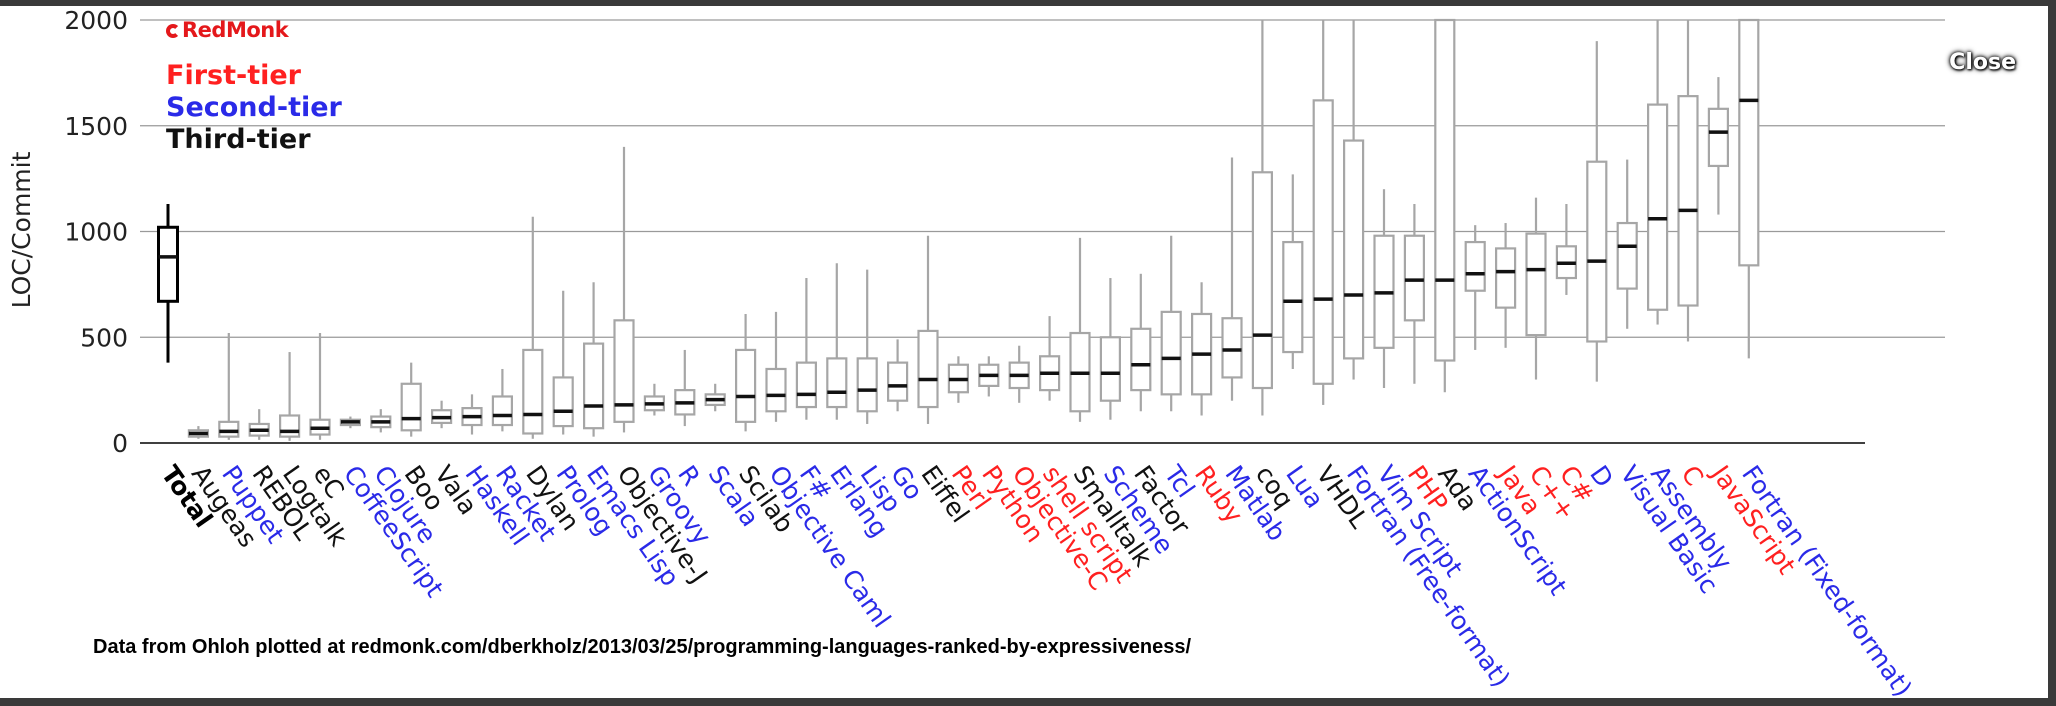 The image size is (2056, 706). I want to click on overlay-top-edge, so click(1028, 3).